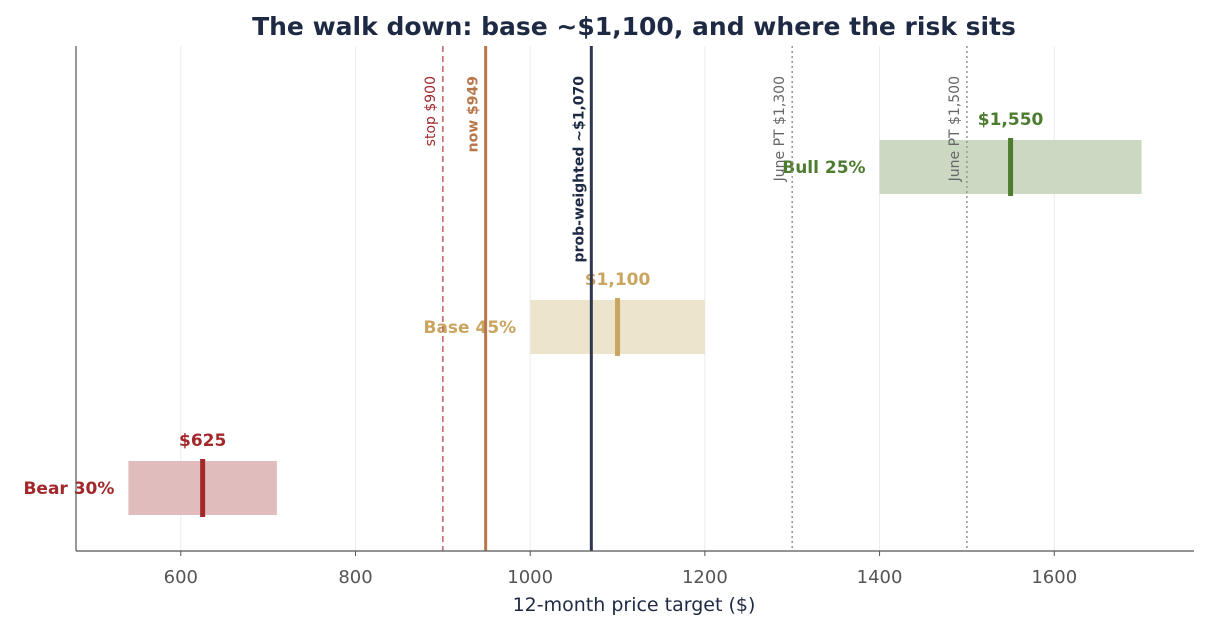 Image resolution: width=1209 pixels, height=629 pixels. I want to click on x-tick-label: 1600, so click(1054, 577).